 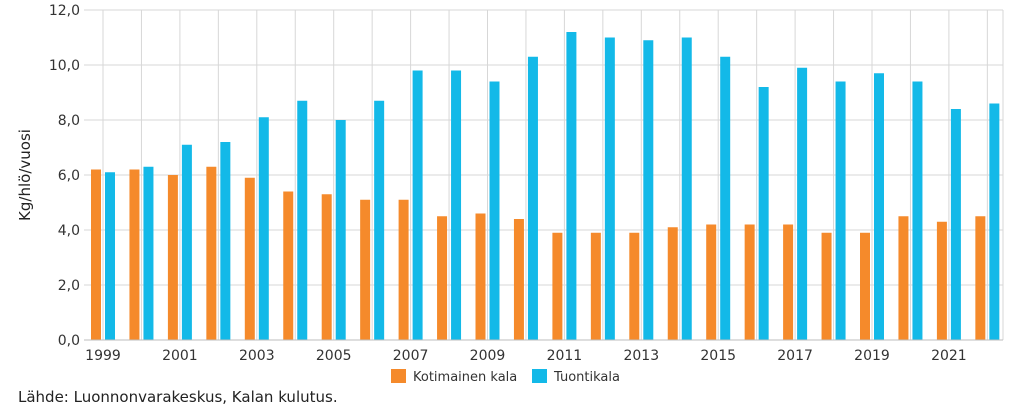 I want to click on x-tick-label: 2015, so click(x=718, y=356).